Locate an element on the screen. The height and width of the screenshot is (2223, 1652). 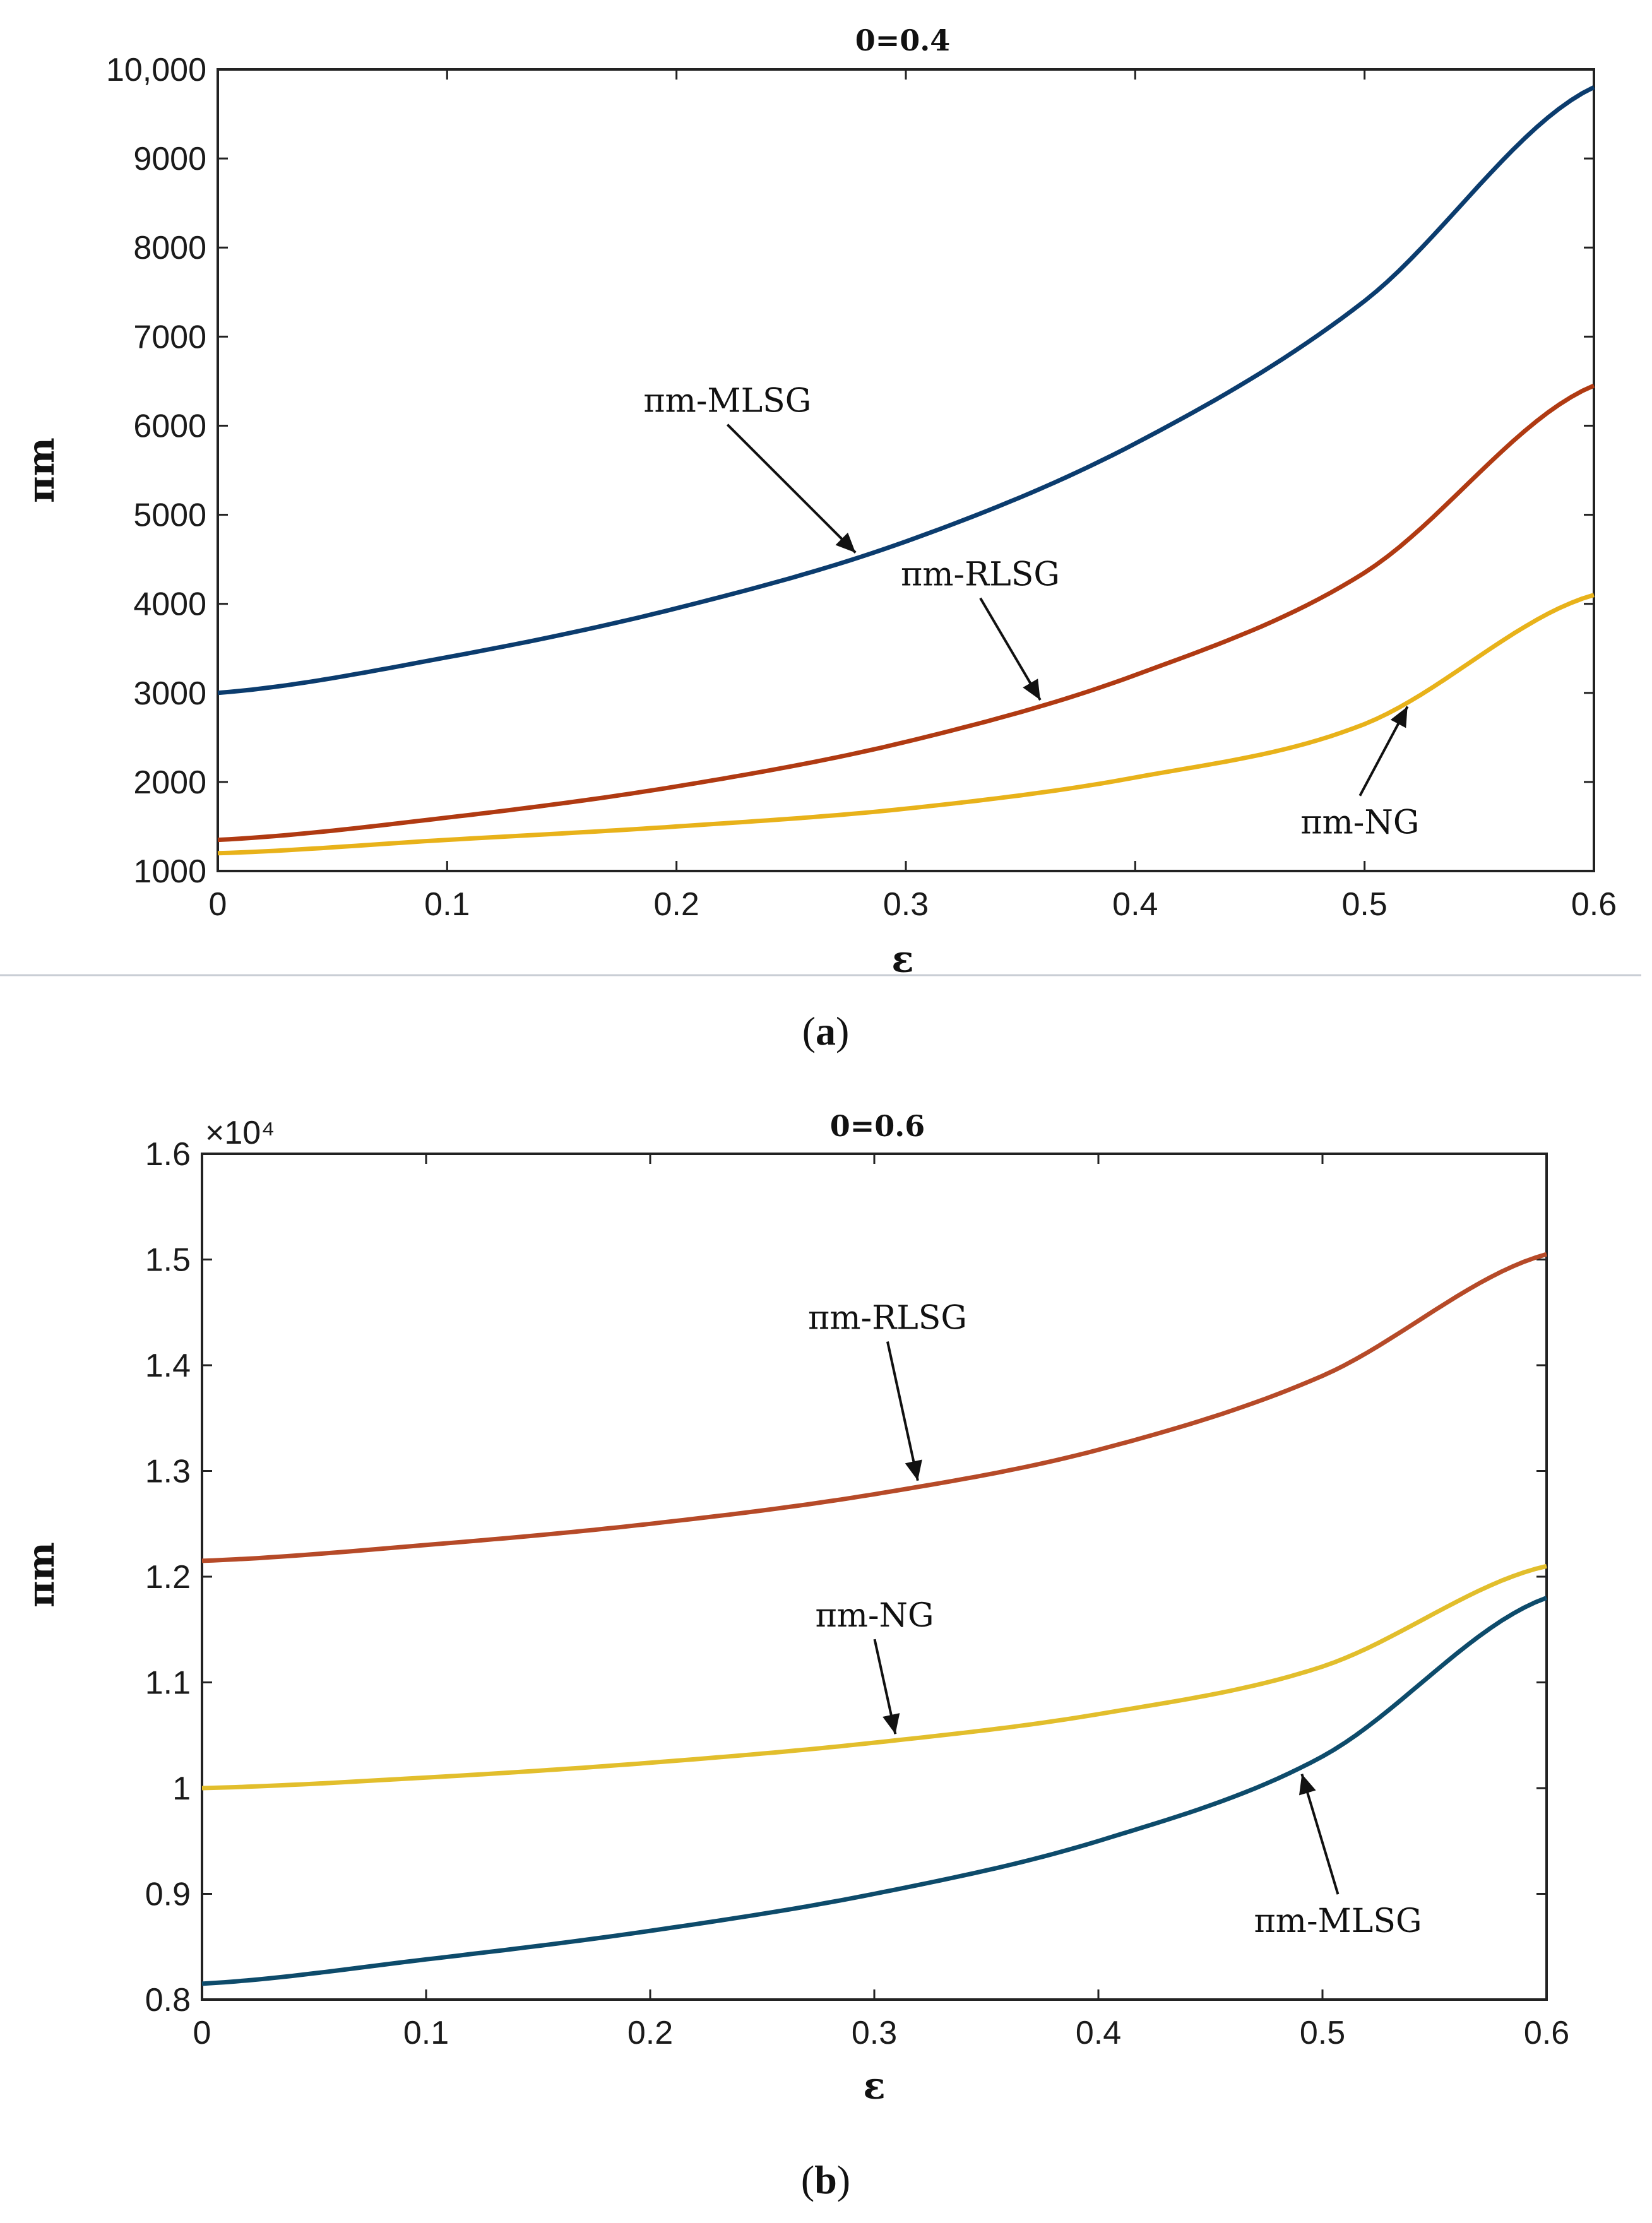
y-axis-label-b: πm is located at coordinates (41, 1575).